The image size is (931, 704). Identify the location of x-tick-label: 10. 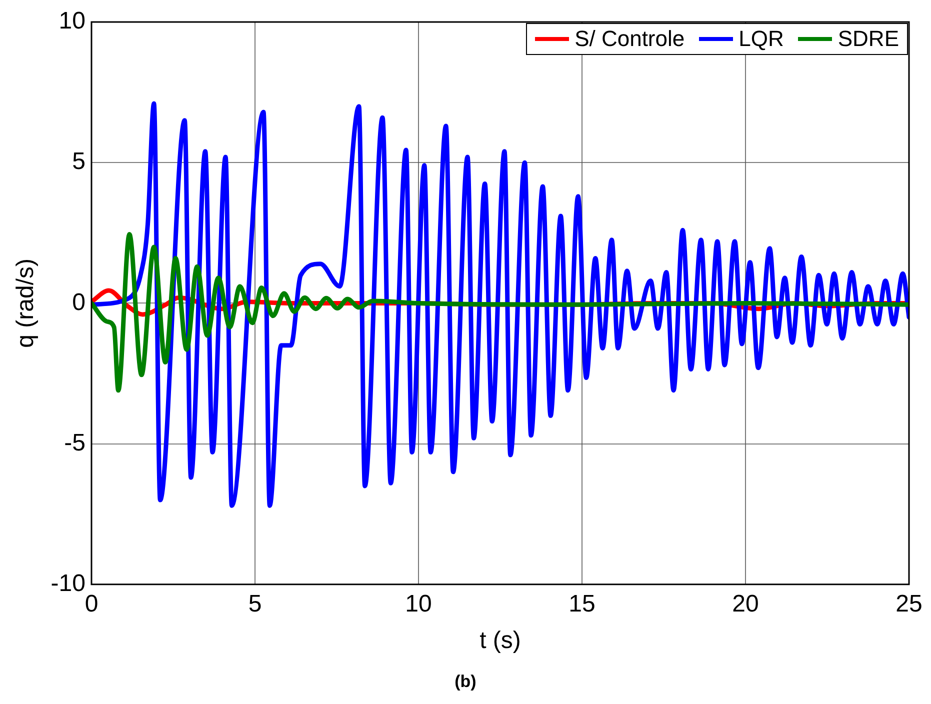
(418, 604).